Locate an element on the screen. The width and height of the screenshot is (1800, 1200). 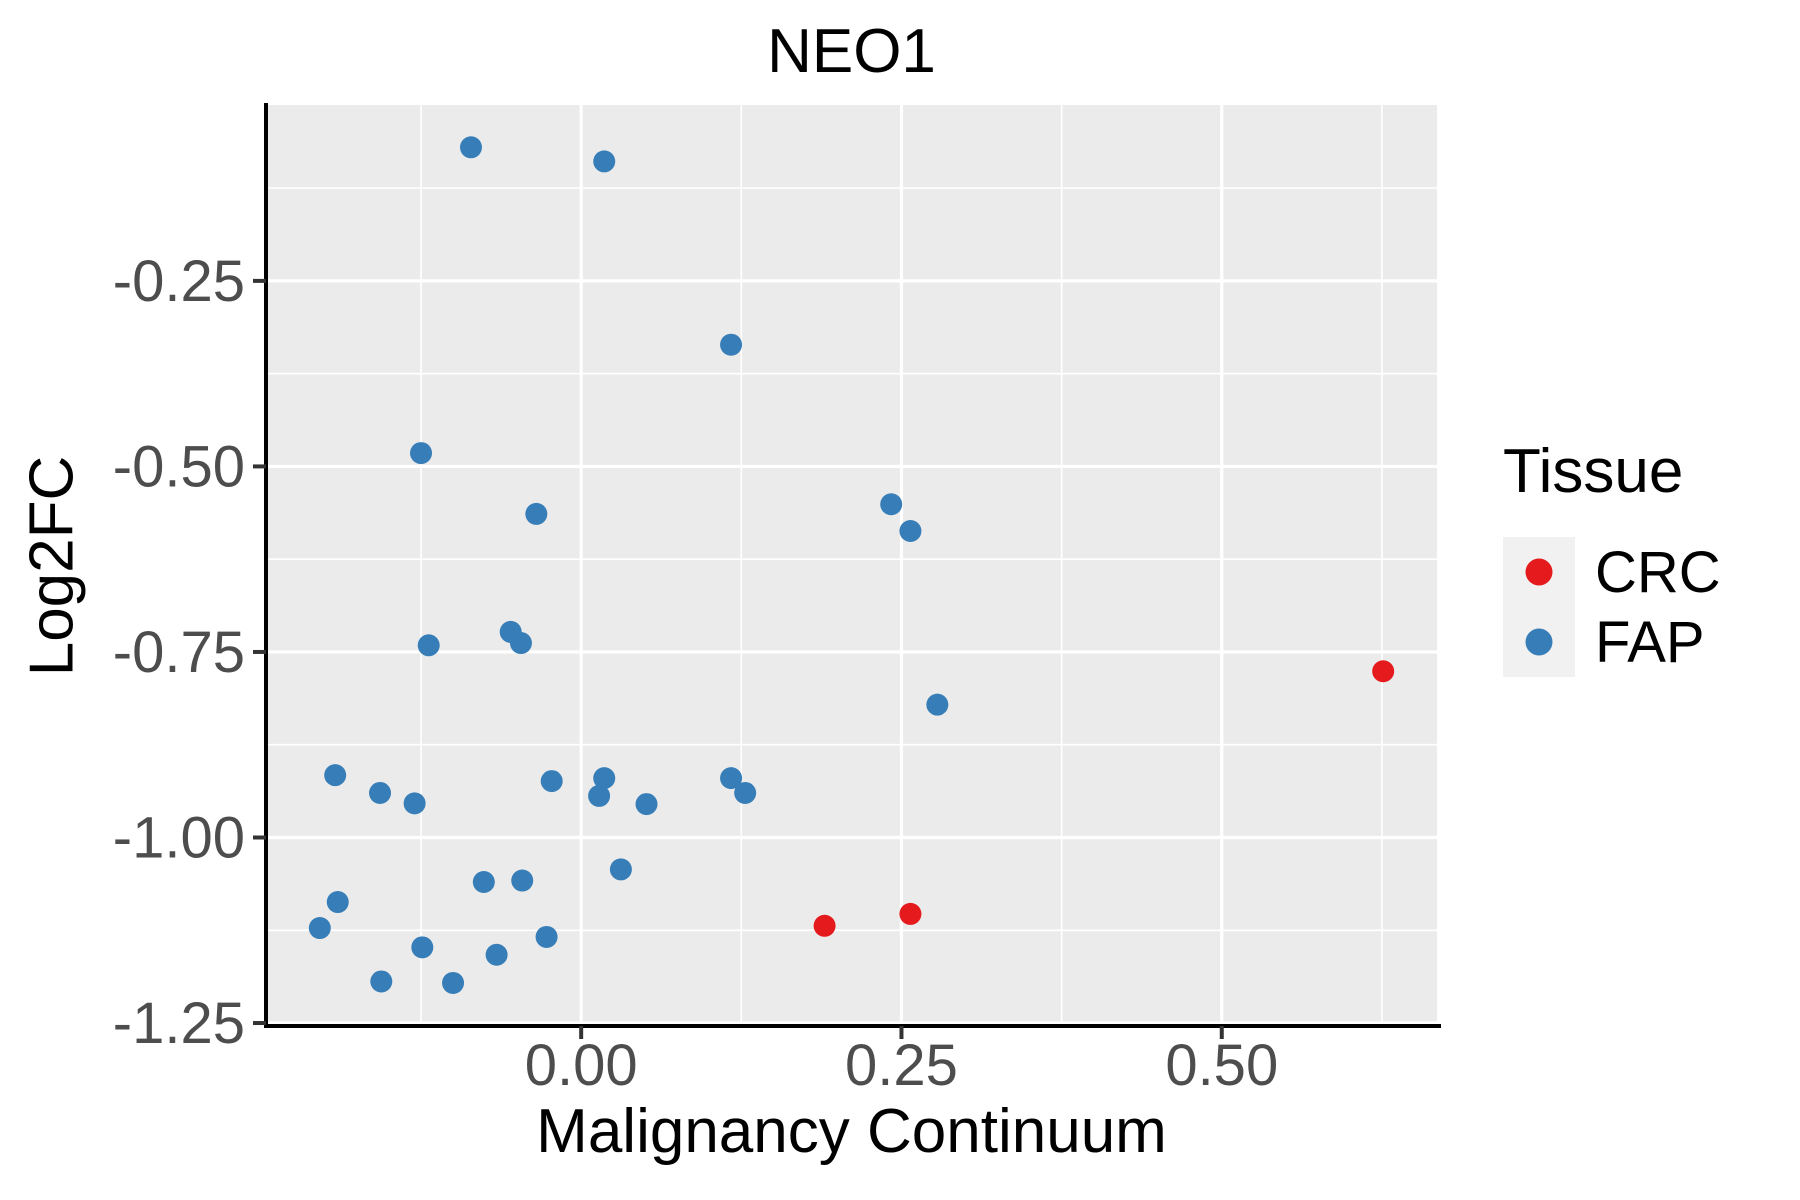
y-tick-label: -0.75 is located at coordinates (179, 652).